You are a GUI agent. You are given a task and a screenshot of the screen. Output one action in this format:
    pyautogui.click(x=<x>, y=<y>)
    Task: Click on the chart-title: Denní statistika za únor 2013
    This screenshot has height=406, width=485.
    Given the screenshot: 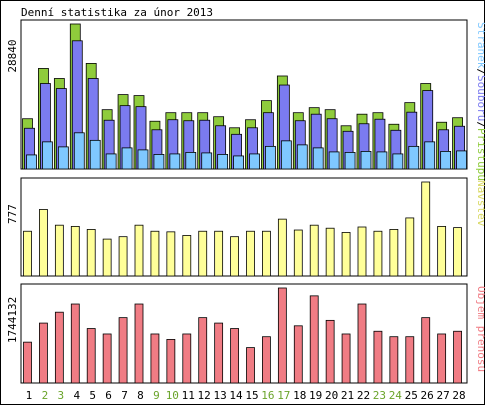 What is the action you would take?
    pyautogui.click(x=117, y=12)
    